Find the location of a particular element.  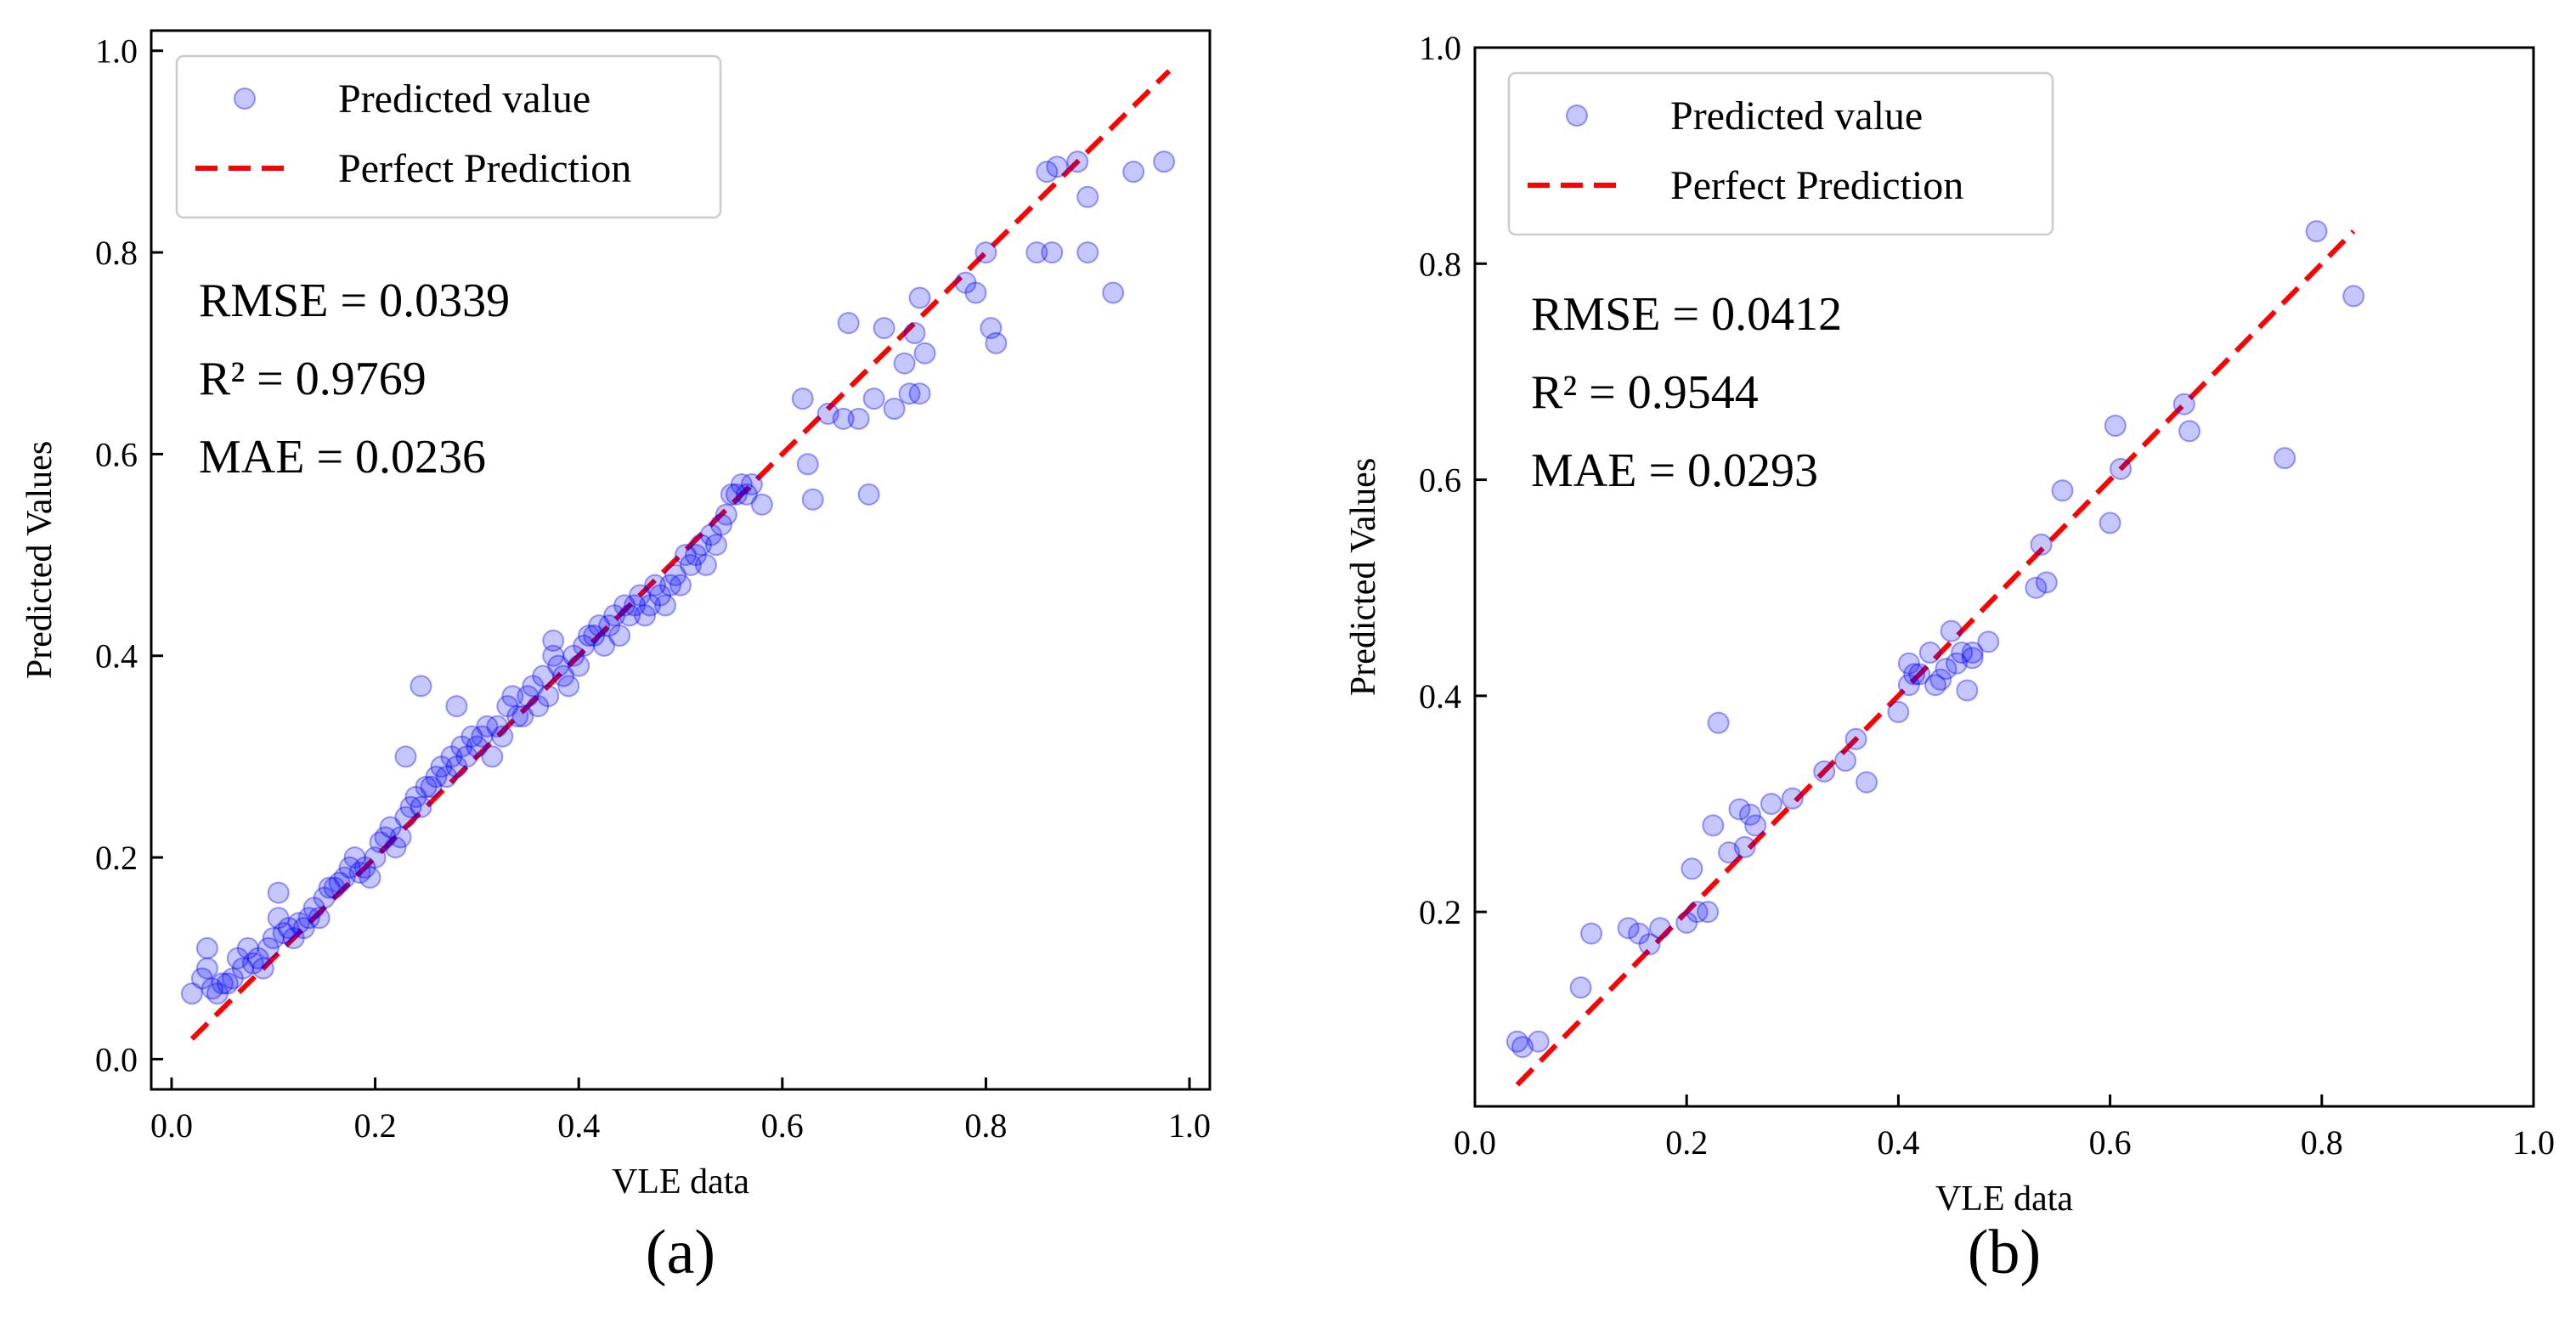

x-tick-label: 0.6 is located at coordinates (2110, 1142).